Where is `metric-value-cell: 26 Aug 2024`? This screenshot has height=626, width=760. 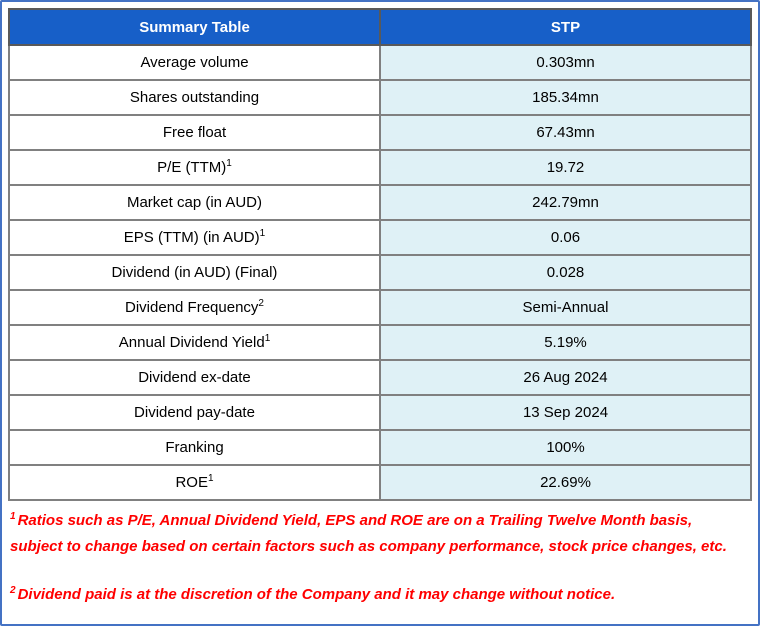 metric-value-cell: 26 Aug 2024 is located at coordinates (565, 377).